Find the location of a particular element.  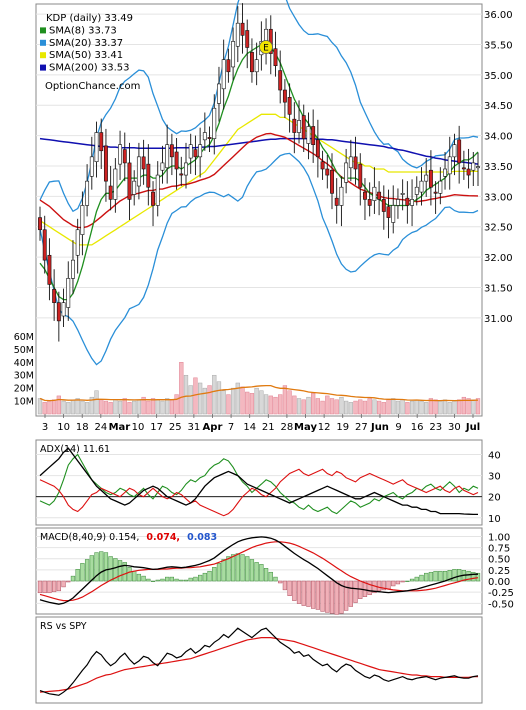

price-tick-label: 32.00 is located at coordinates (498, 258).